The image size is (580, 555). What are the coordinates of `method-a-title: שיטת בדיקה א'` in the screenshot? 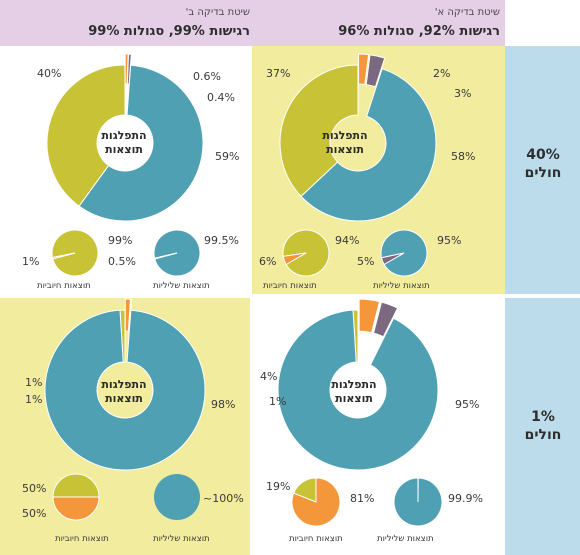 It's located at (467, 12).